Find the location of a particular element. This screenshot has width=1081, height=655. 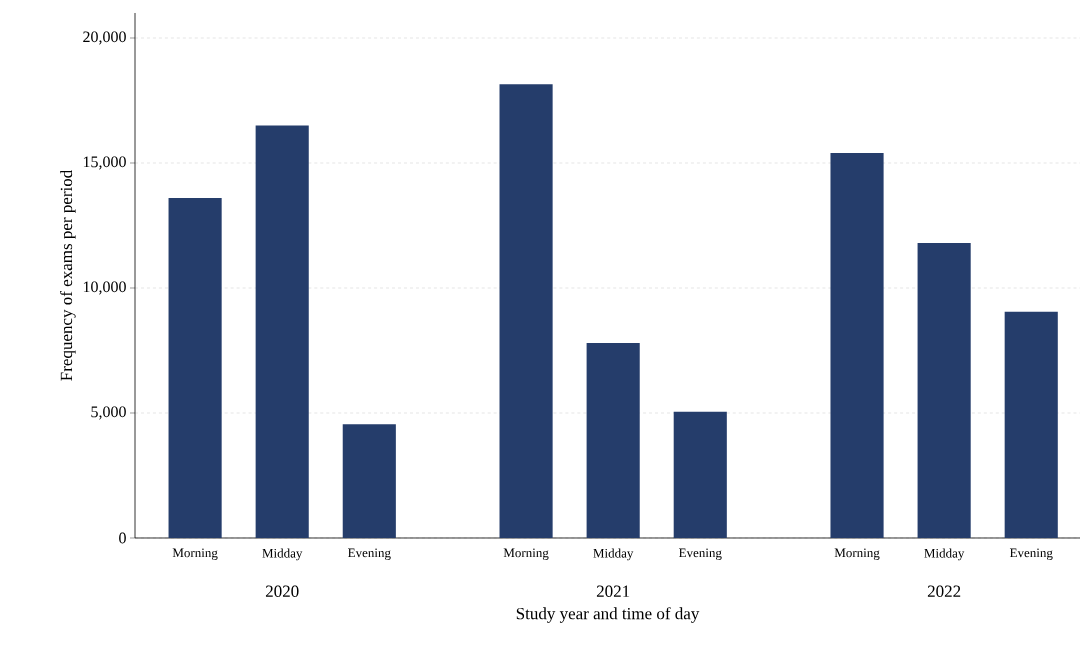

y-axis-title: Frequency of exams per period is located at coordinates (68, 275).